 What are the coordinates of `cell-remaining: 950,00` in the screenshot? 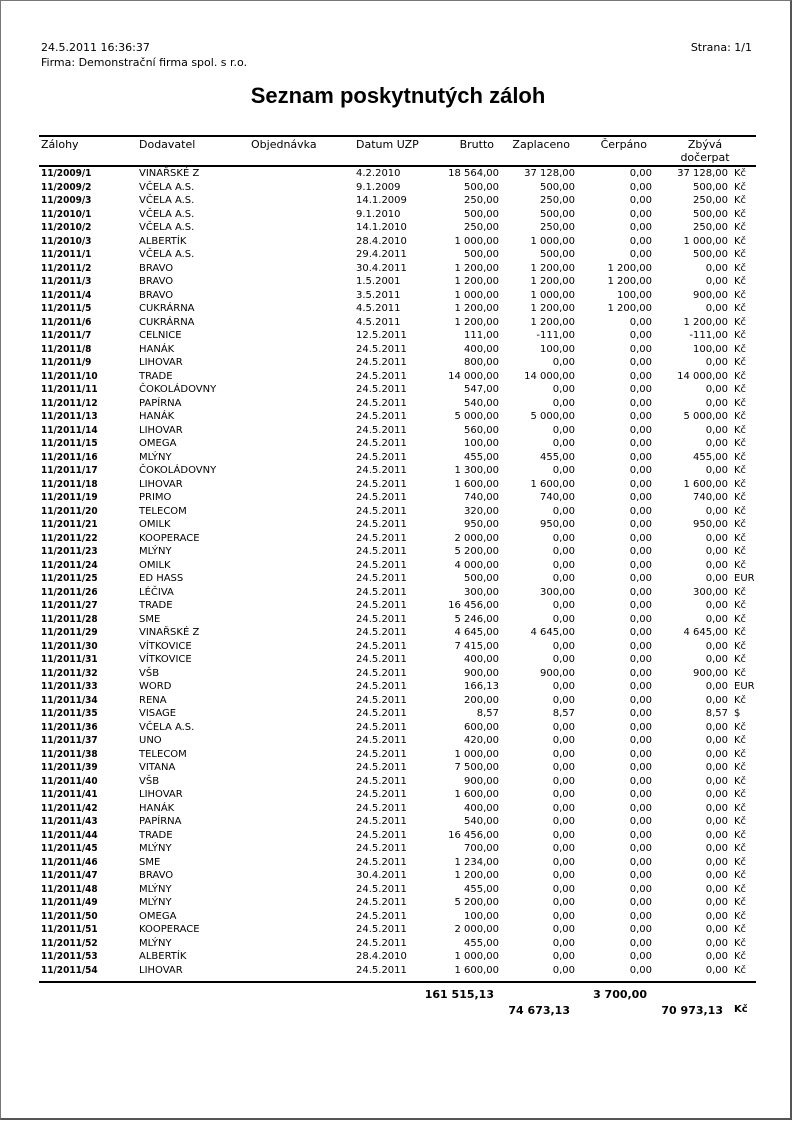 It's located at (710, 524).